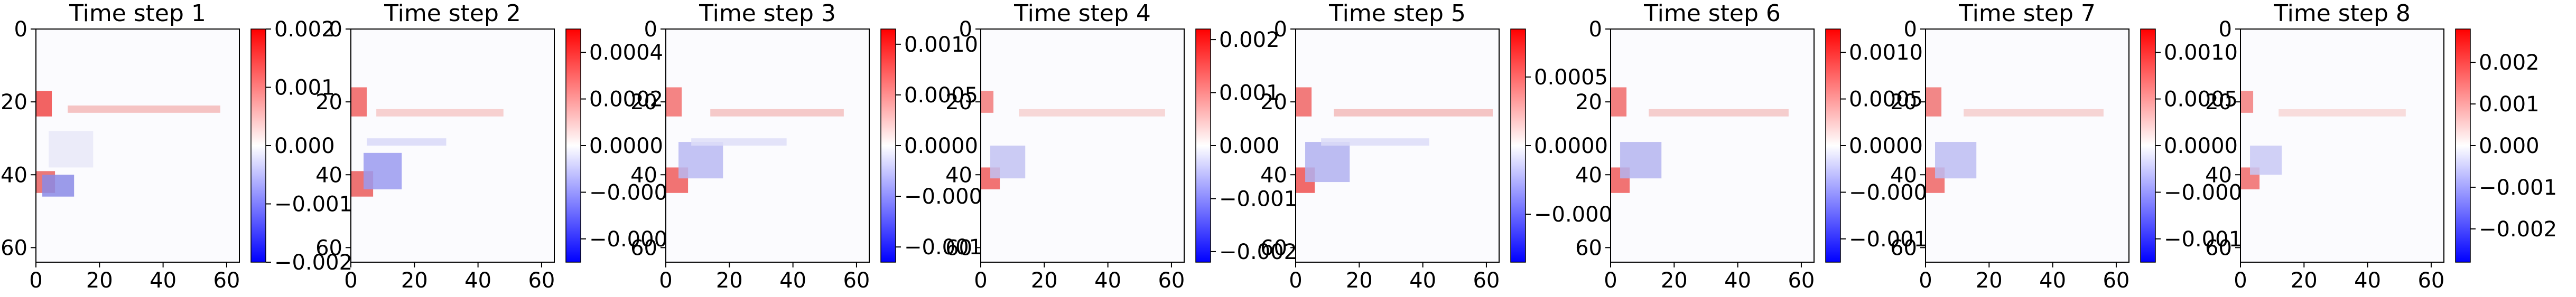  I want to click on panel-title: Time step 5, so click(1397, 13).